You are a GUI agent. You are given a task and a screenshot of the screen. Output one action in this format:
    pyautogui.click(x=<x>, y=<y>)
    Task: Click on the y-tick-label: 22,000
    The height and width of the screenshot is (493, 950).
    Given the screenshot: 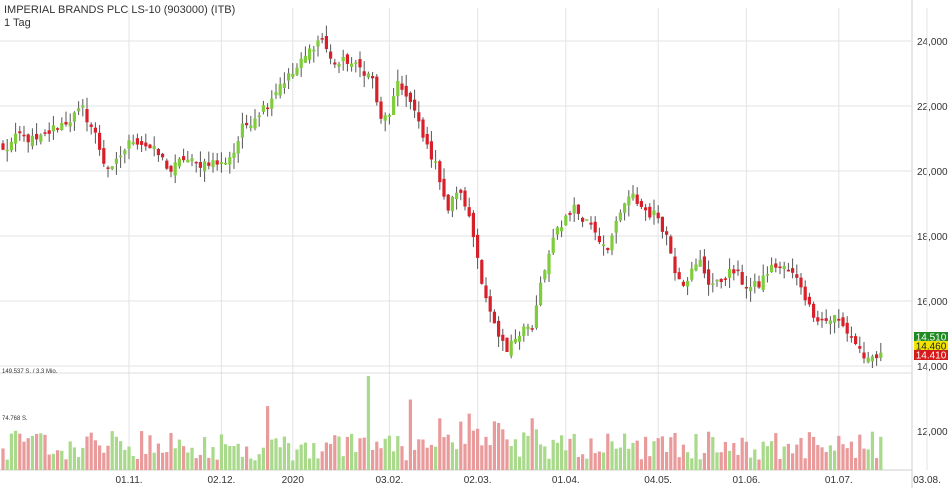 What is the action you would take?
    pyautogui.click(x=932, y=107)
    